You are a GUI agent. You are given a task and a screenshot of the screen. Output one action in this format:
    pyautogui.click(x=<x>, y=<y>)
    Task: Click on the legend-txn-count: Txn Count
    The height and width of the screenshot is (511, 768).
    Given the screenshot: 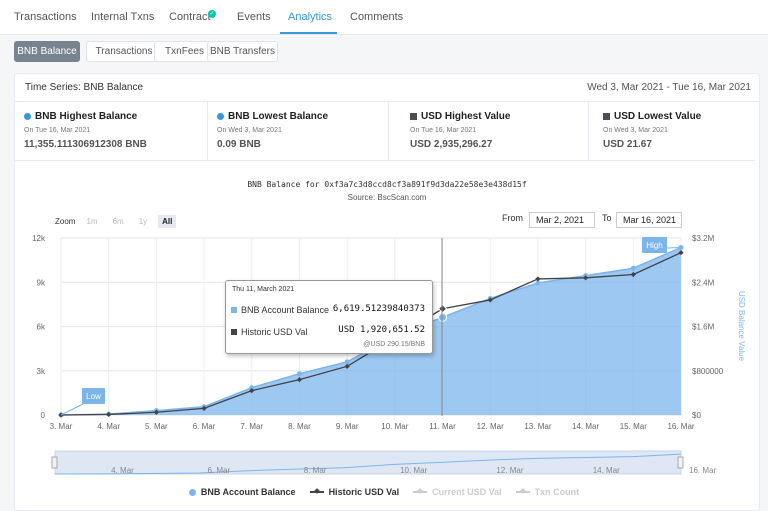 What is the action you would take?
    pyautogui.click(x=547, y=492)
    